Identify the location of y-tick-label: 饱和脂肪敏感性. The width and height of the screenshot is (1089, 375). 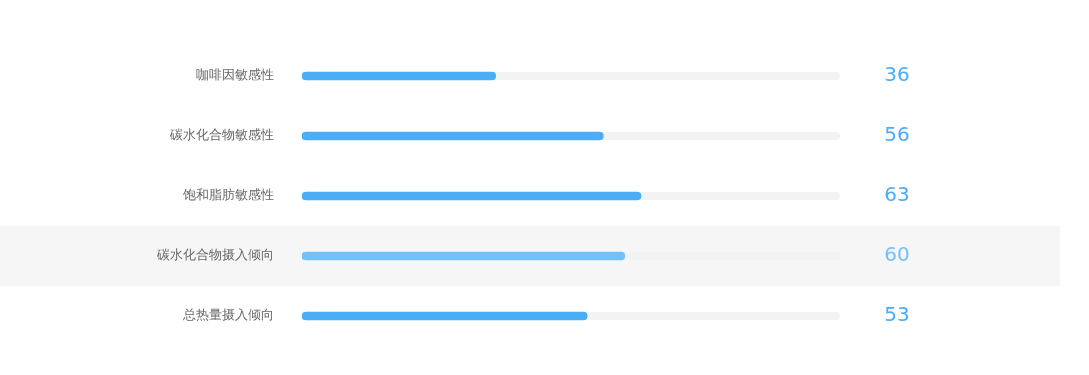
(228, 195).